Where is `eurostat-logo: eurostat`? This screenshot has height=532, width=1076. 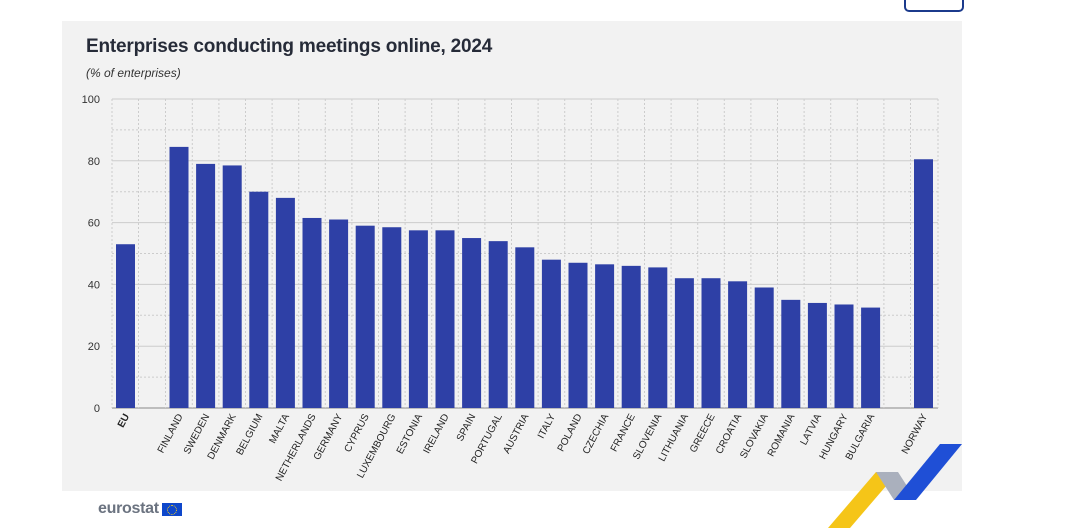 eurostat-logo: eurostat is located at coordinates (140, 509).